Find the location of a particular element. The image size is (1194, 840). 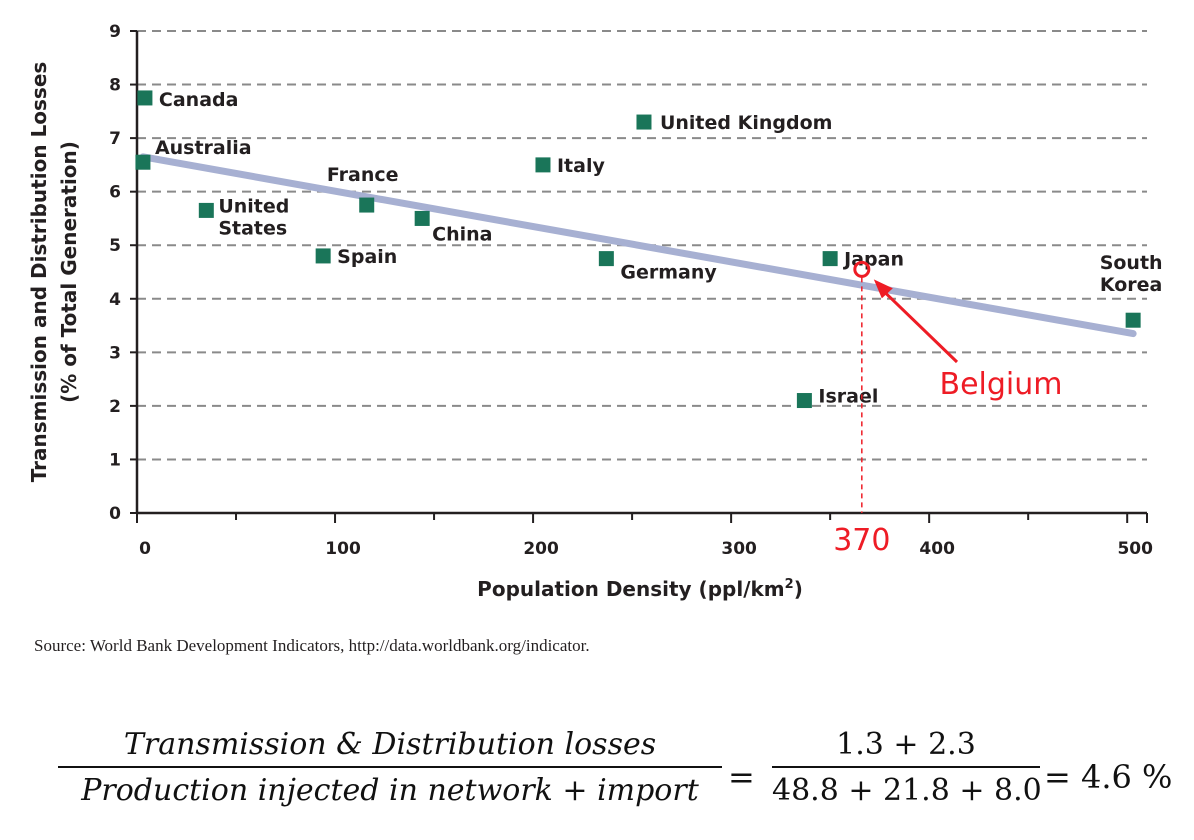

highlight-arrow-shaft is located at coordinates (920, 327).